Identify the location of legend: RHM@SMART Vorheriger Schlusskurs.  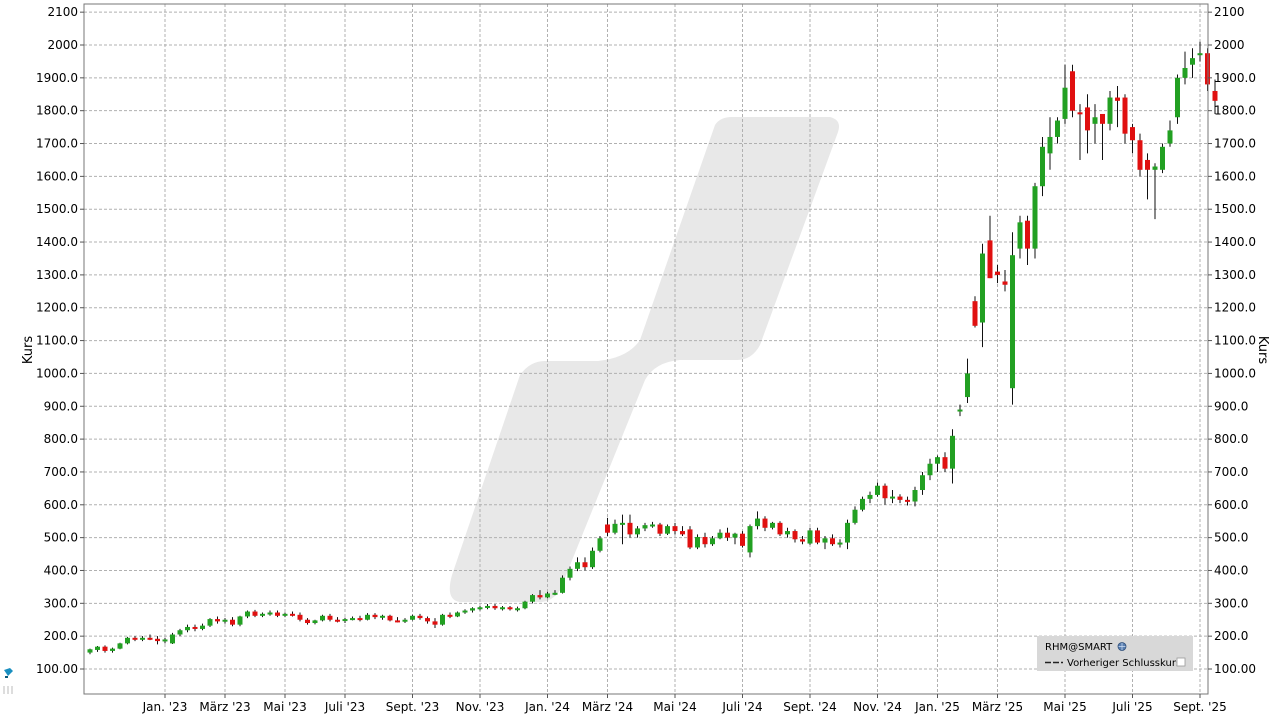
(1115, 653).